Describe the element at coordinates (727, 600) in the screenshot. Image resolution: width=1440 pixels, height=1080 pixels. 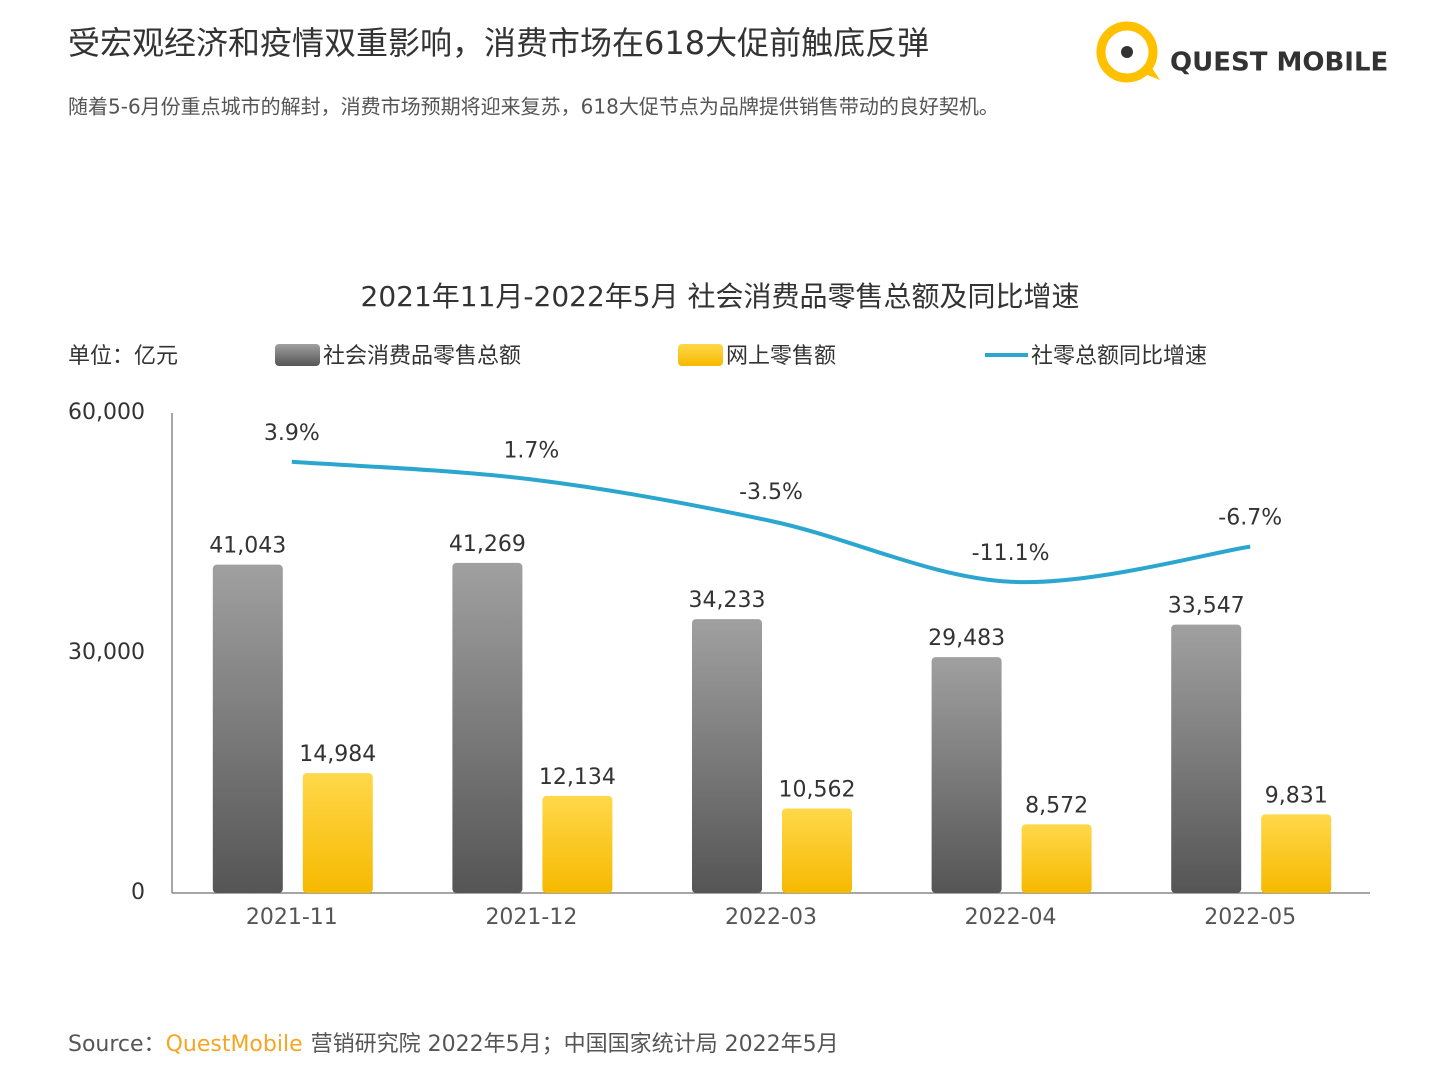
I see `data-label: 34,233` at that location.